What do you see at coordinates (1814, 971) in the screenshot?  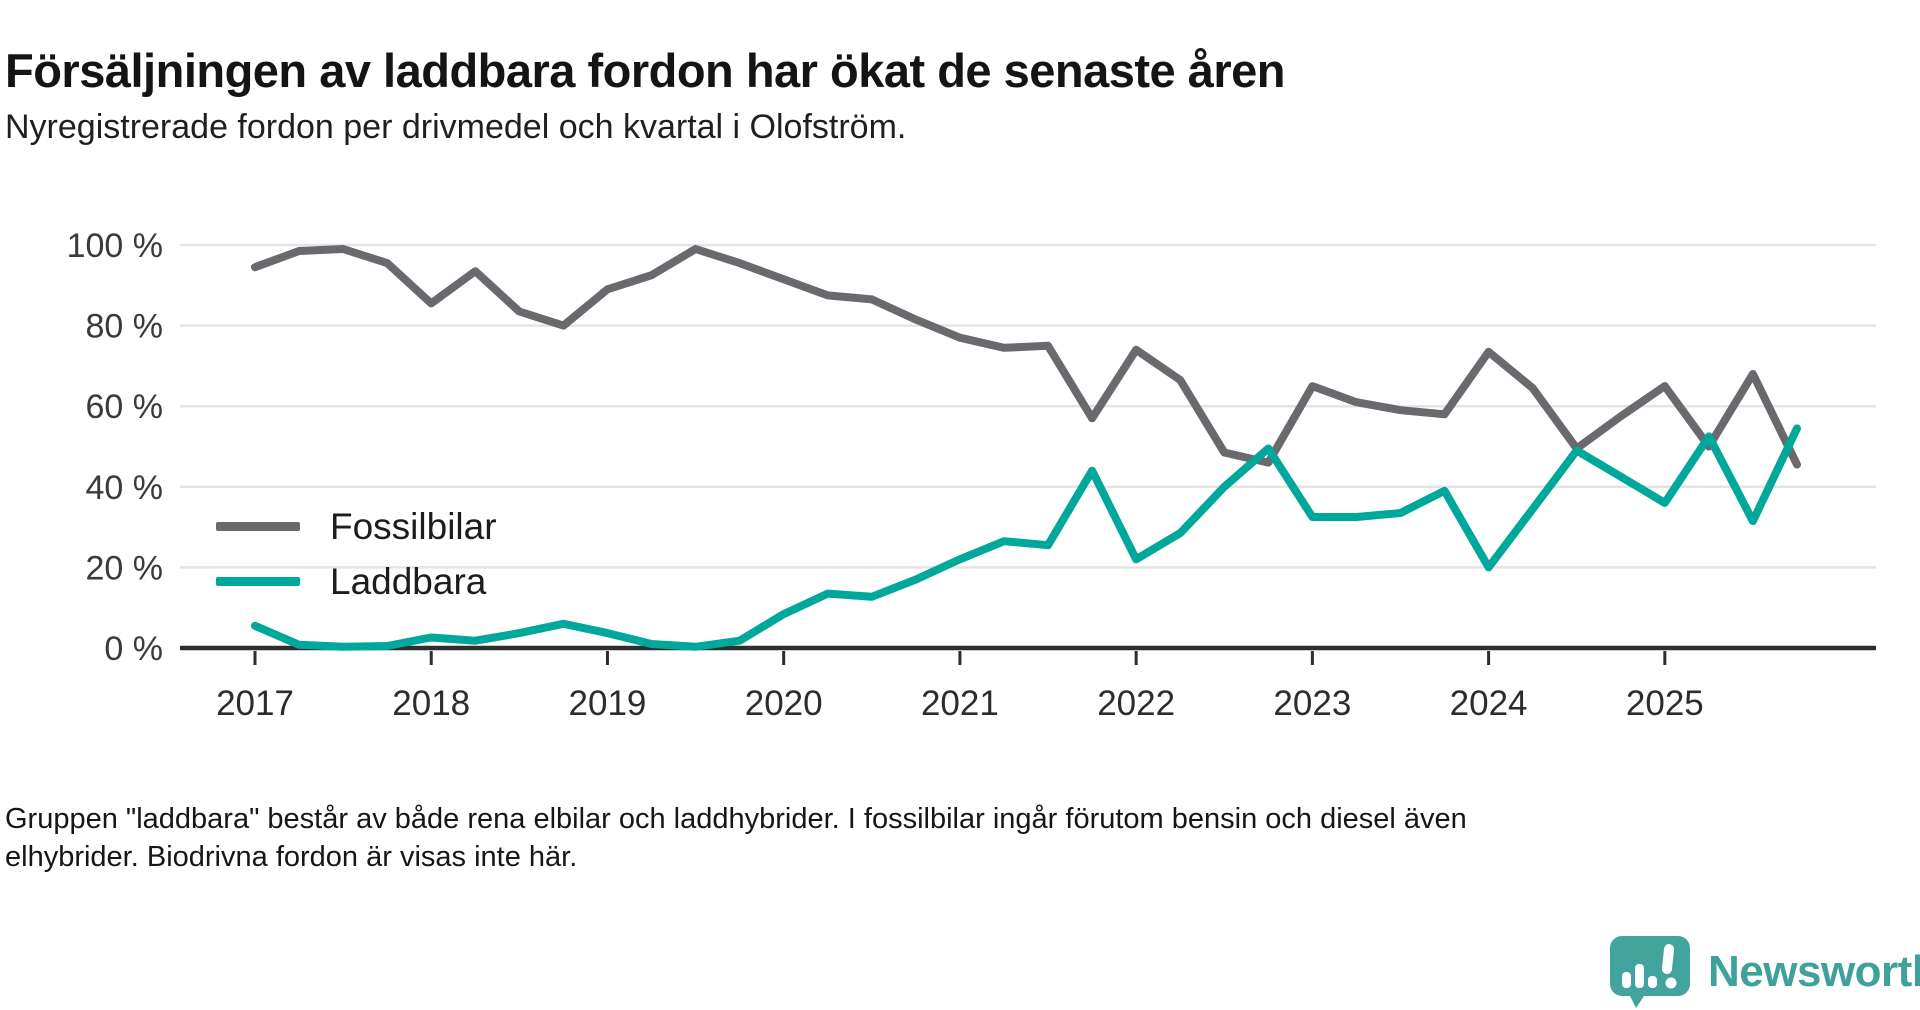 I see `logo-wordmark: Newsworthy` at bounding box center [1814, 971].